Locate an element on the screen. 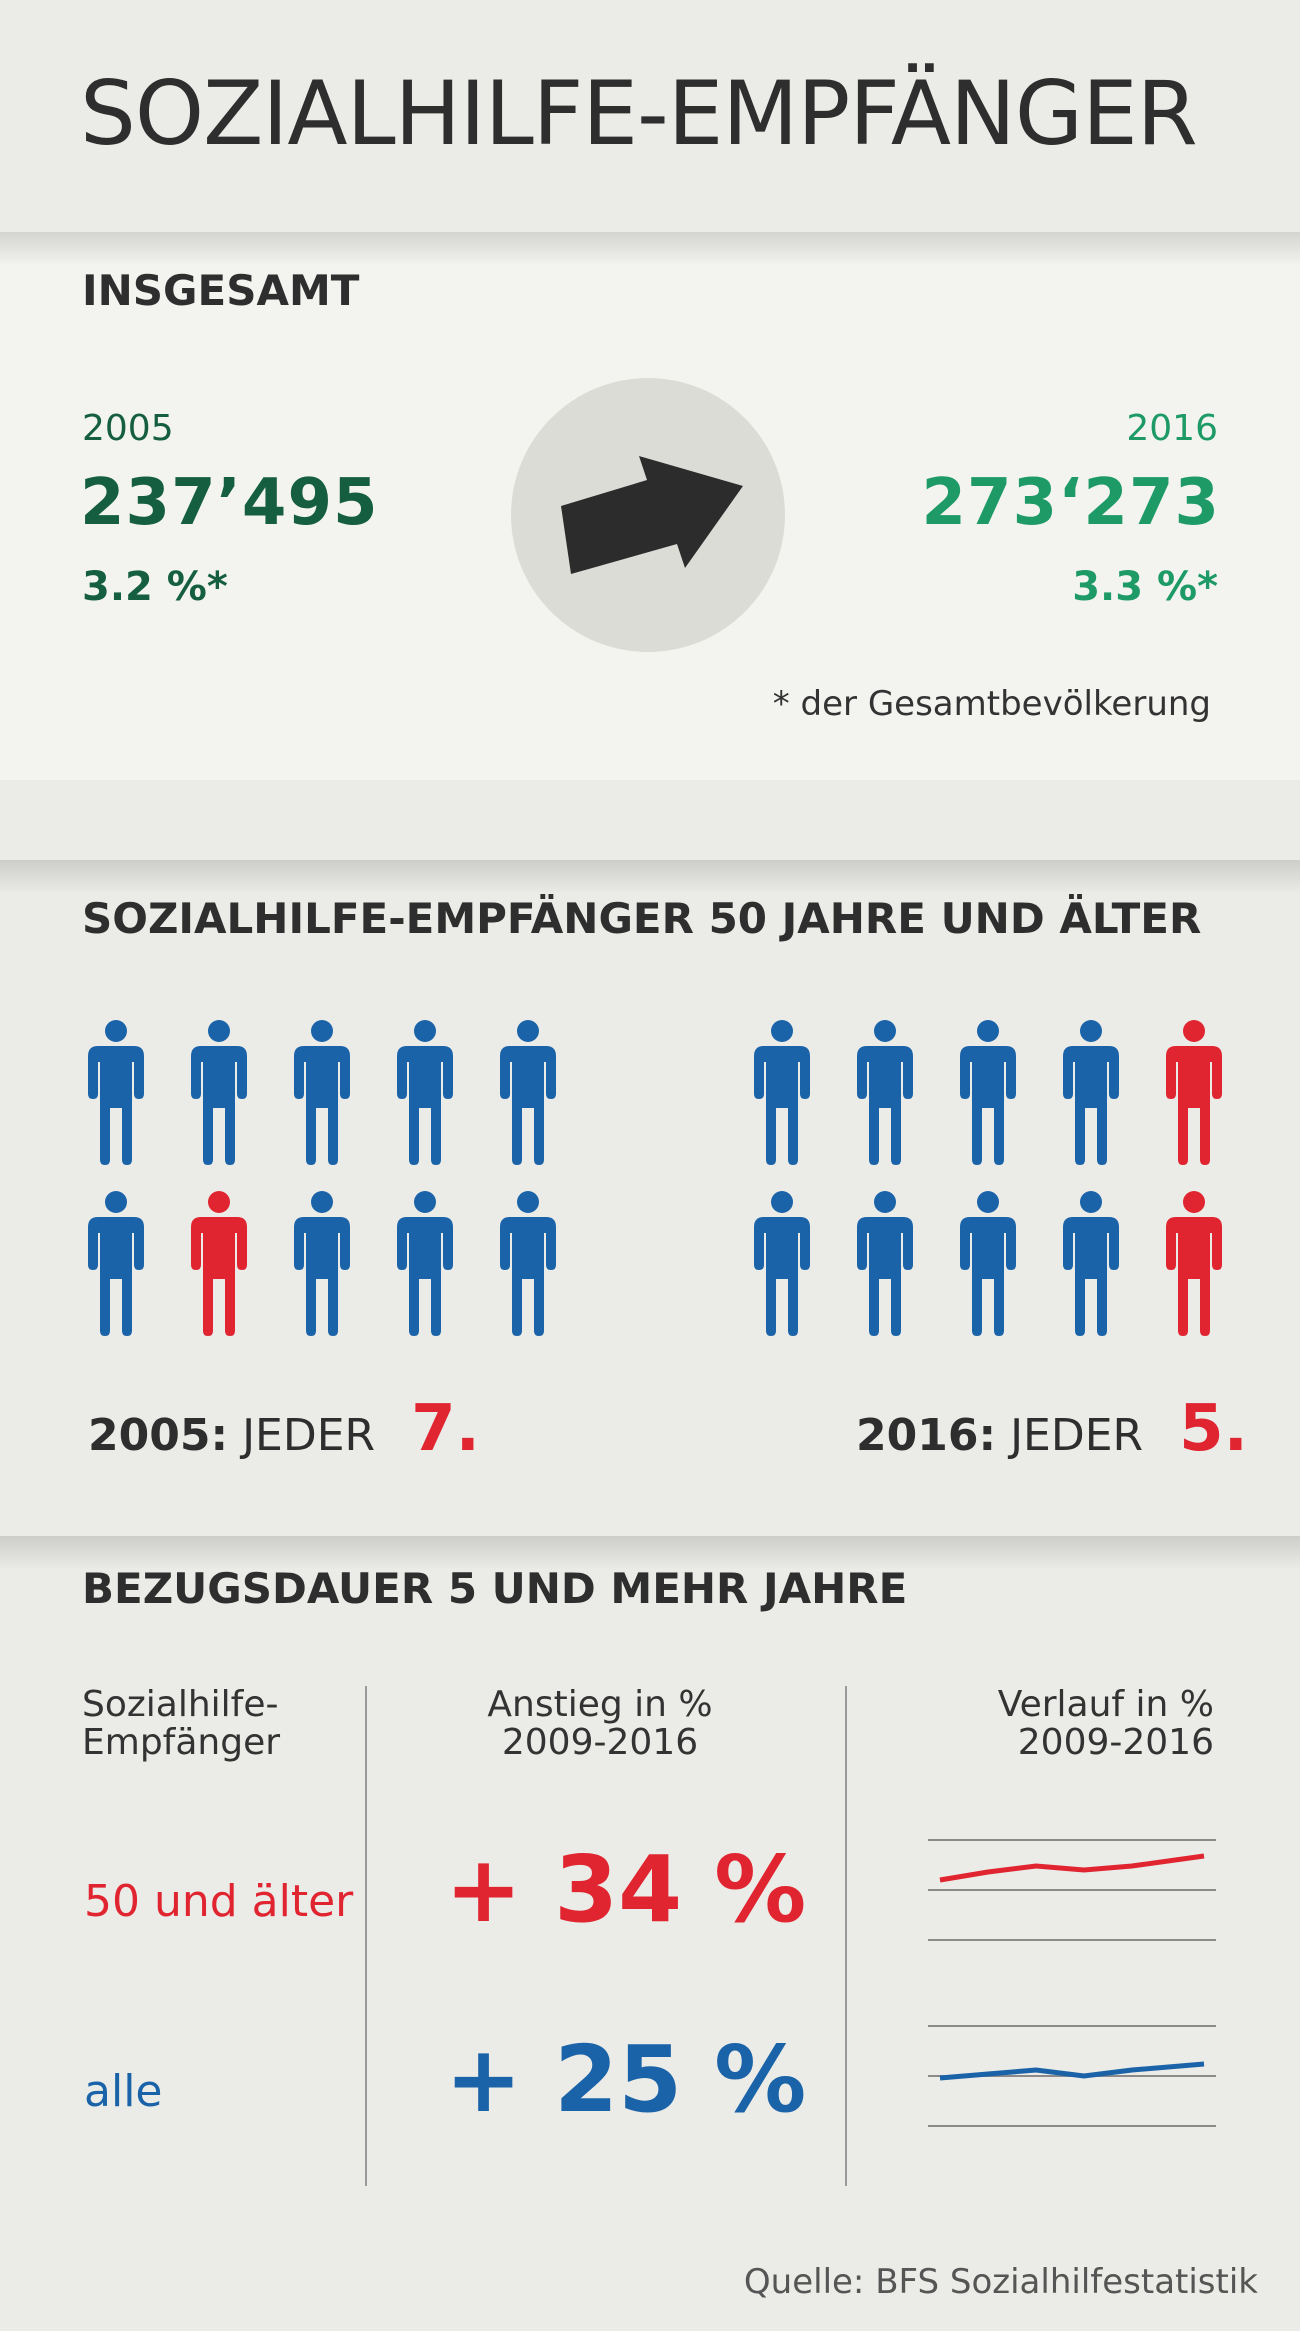 Image resolution: width=1300 pixels, height=2331 pixels. arrow-up-right-icon is located at coordinates (652, 515).